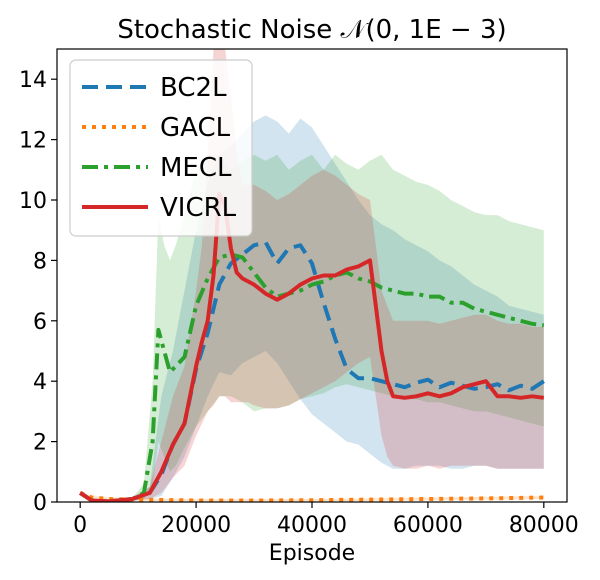 The height and width of the screenshot is (580, 600). I want to click on y-tick-label: 12, so click(33, 141).